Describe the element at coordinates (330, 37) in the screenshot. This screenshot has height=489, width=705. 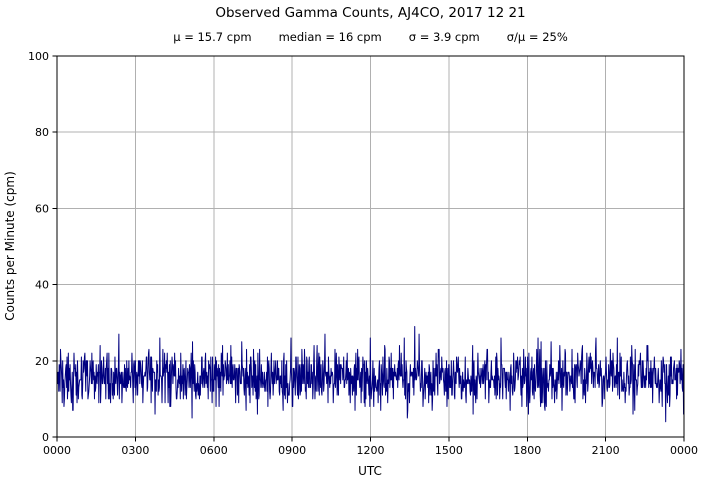
I see `stat-median: median = 16 cpm` at that location.